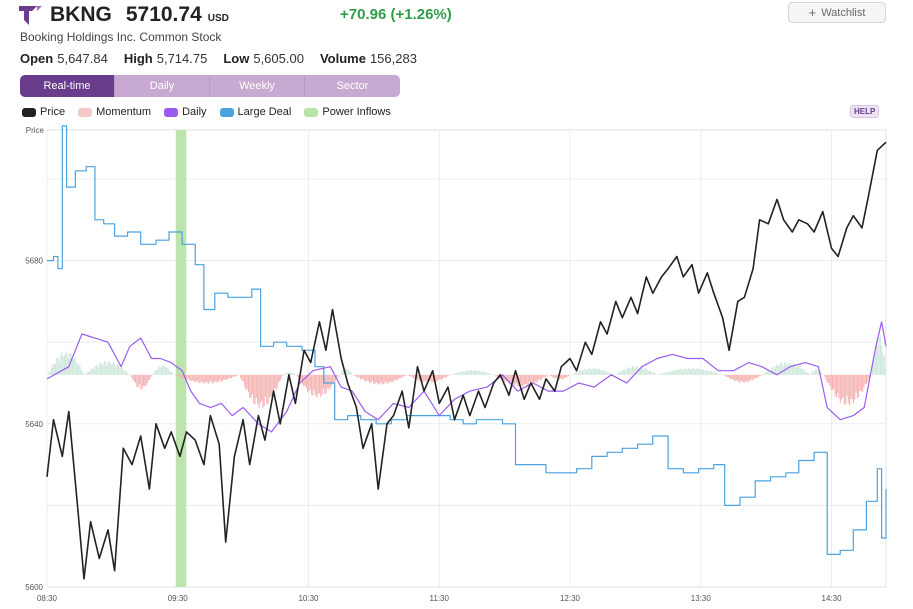 The image size is (913, 609). I want to click on legend-item-momentum: Momentum, so click(114, 112).